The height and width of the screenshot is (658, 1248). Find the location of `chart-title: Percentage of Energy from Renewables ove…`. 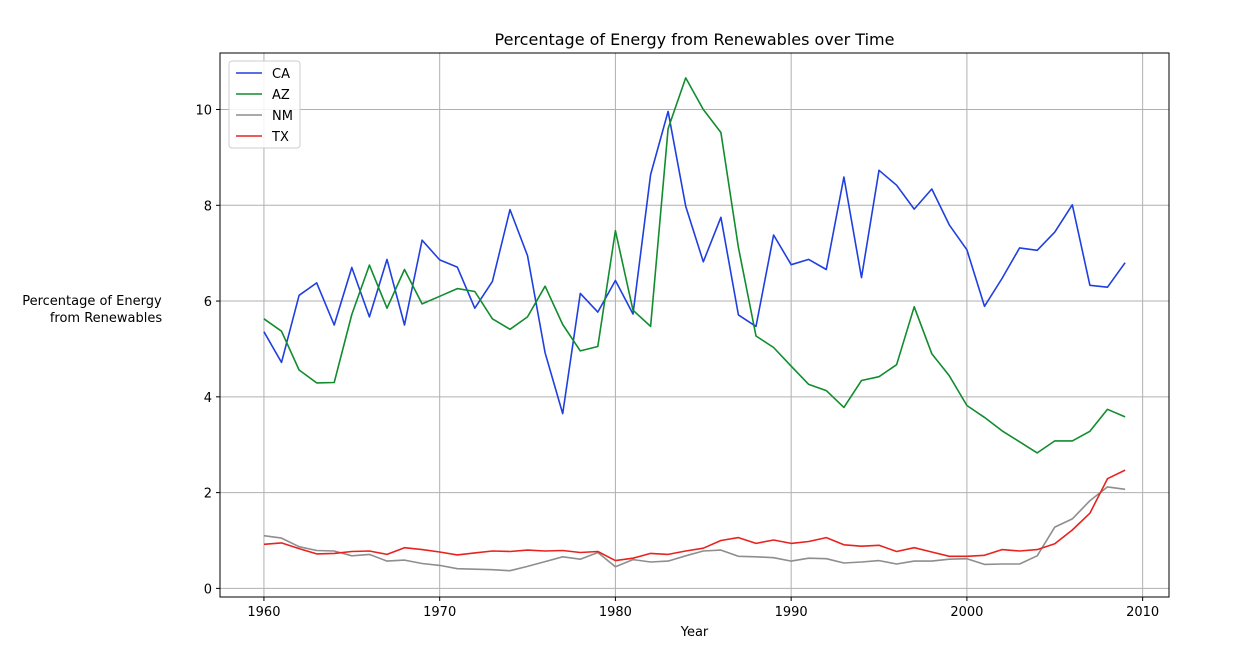

chart-title: Percentage of Energy from Renewables ove… is located at coordinates (695, 39).